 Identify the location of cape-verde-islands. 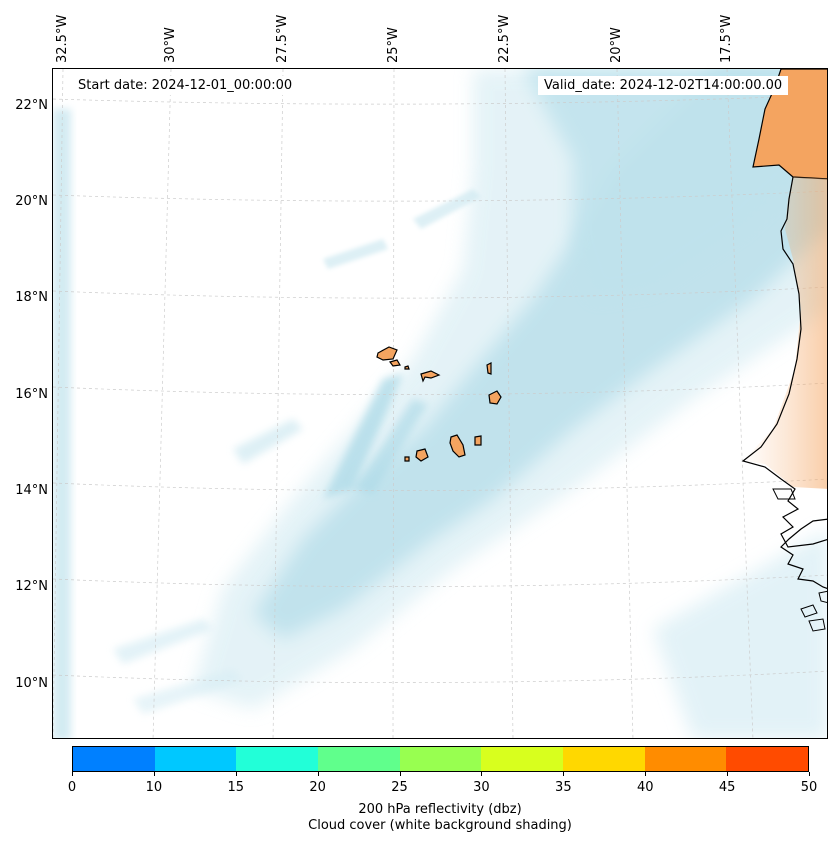
(439, 404).